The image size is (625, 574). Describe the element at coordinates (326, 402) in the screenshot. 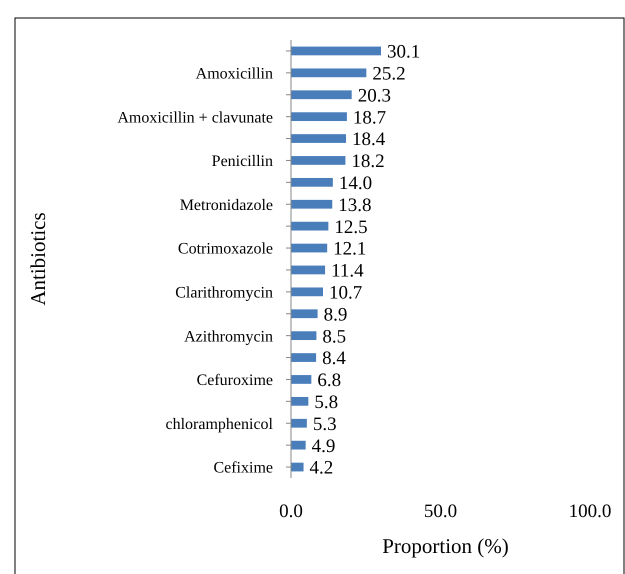

I see `data-label: 5.8` at that location.